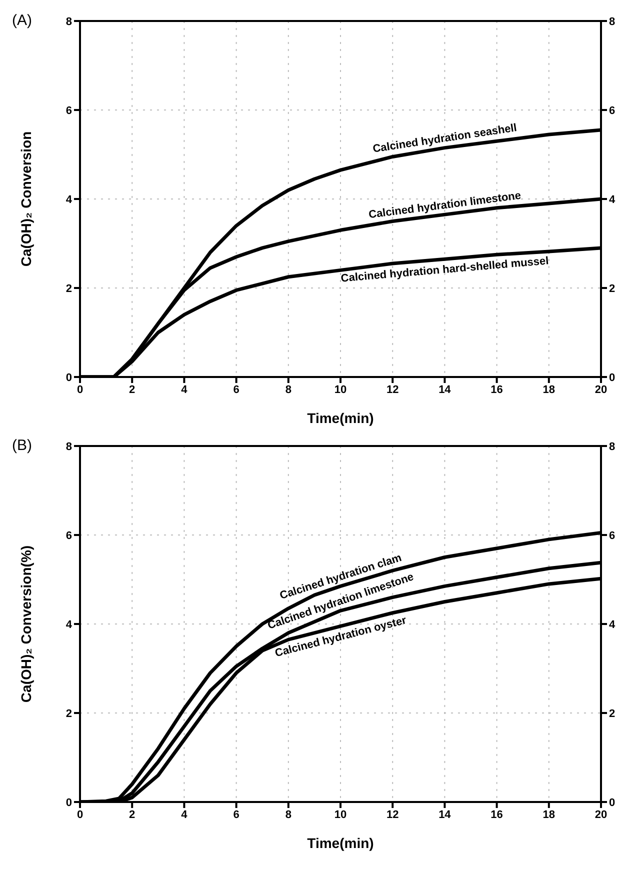 This screenshot has height=874, width=633. Describe the element at coordinates (26, 199) in the screenshot. I see `y-axis-title: Ca(OH)₂ Conversion` at that location.